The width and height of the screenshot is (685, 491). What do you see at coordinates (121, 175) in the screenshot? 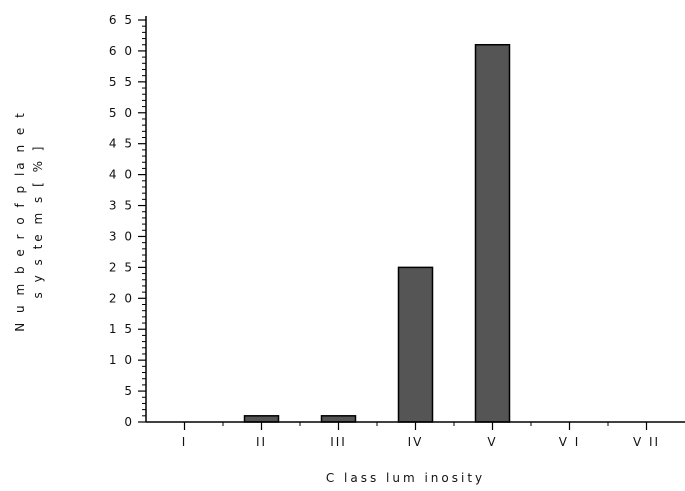
I see `y-tick-label: 4 0` at bounding box center [121, 175].